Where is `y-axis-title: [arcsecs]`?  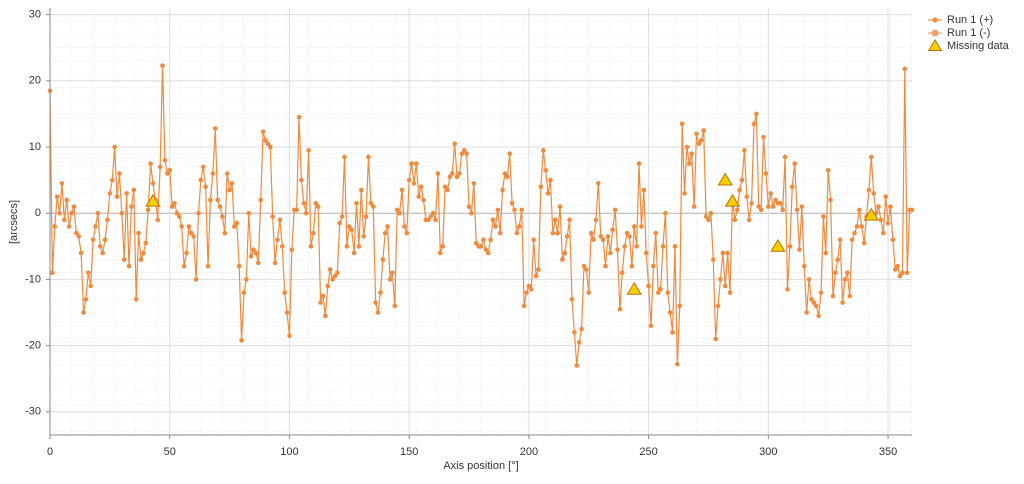 y-axis-title: [arcsecs] is located at coordinates (14, 222).